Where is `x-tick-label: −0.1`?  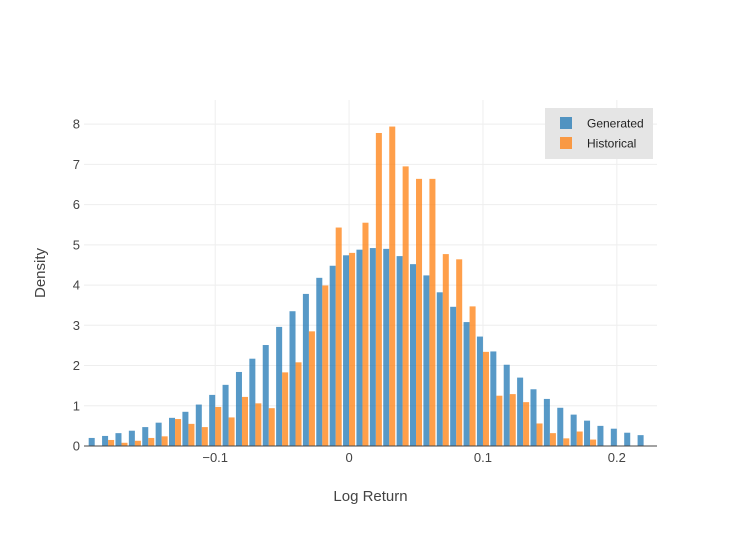
x-tick-label: −0.1 is located at coordinates (215, 457).